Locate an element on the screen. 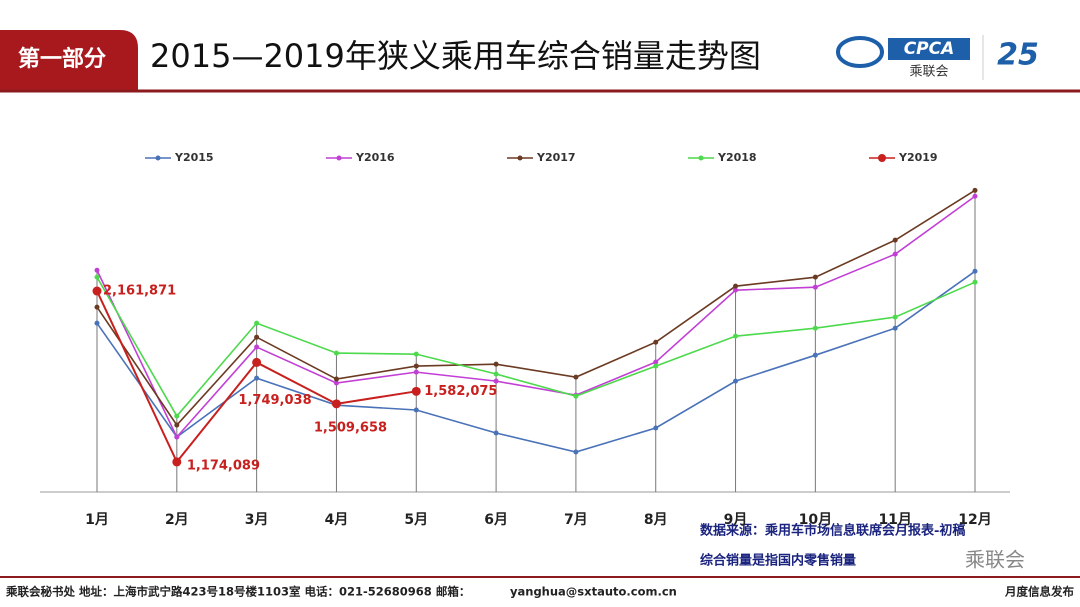 Image resolution: width=1080 pixels, height=607 pixels. logo-text: CPCA is located at coordinates (929, 49).